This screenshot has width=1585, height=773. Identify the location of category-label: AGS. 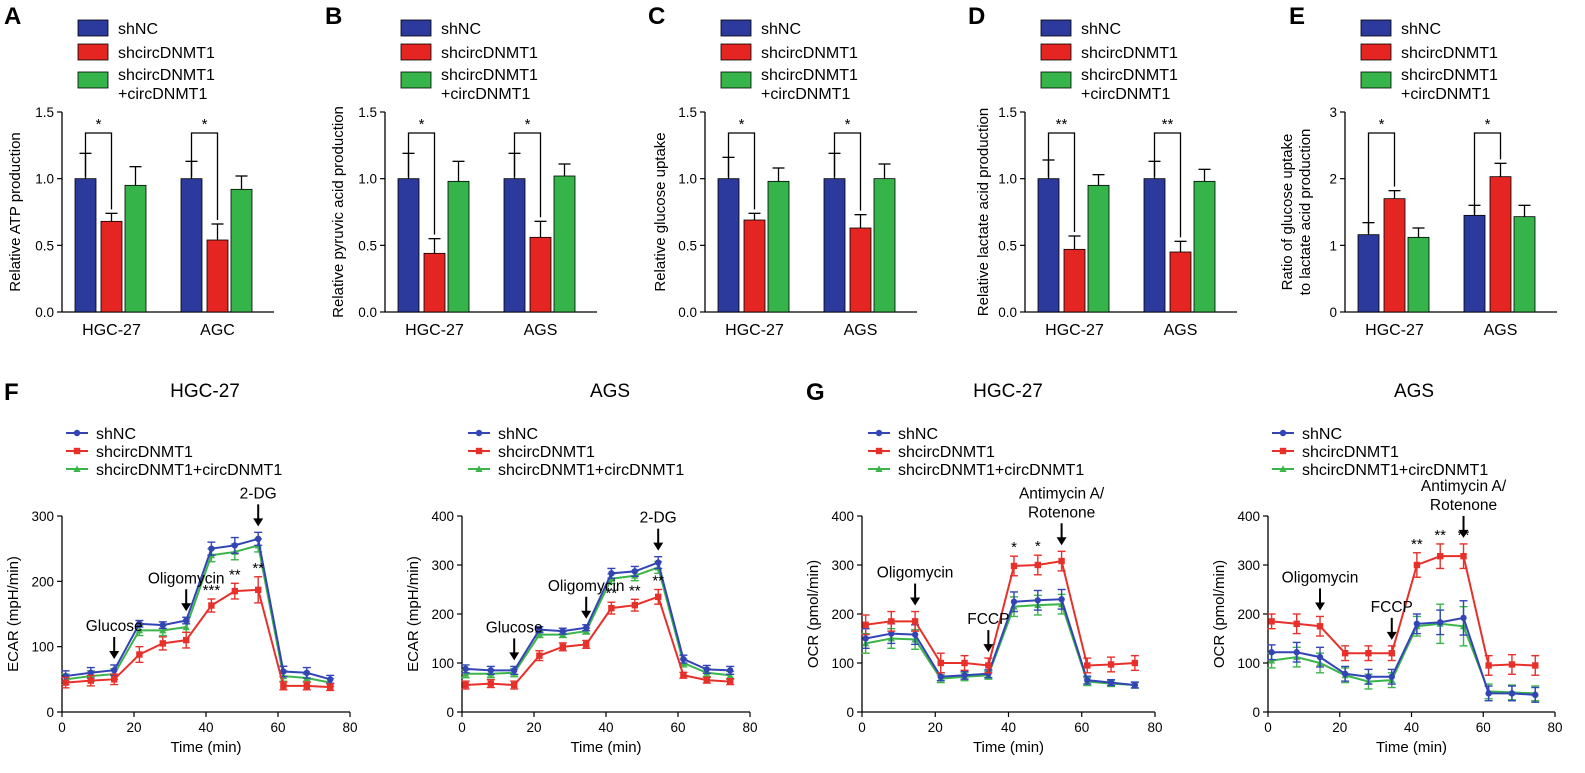
(1181, 330).